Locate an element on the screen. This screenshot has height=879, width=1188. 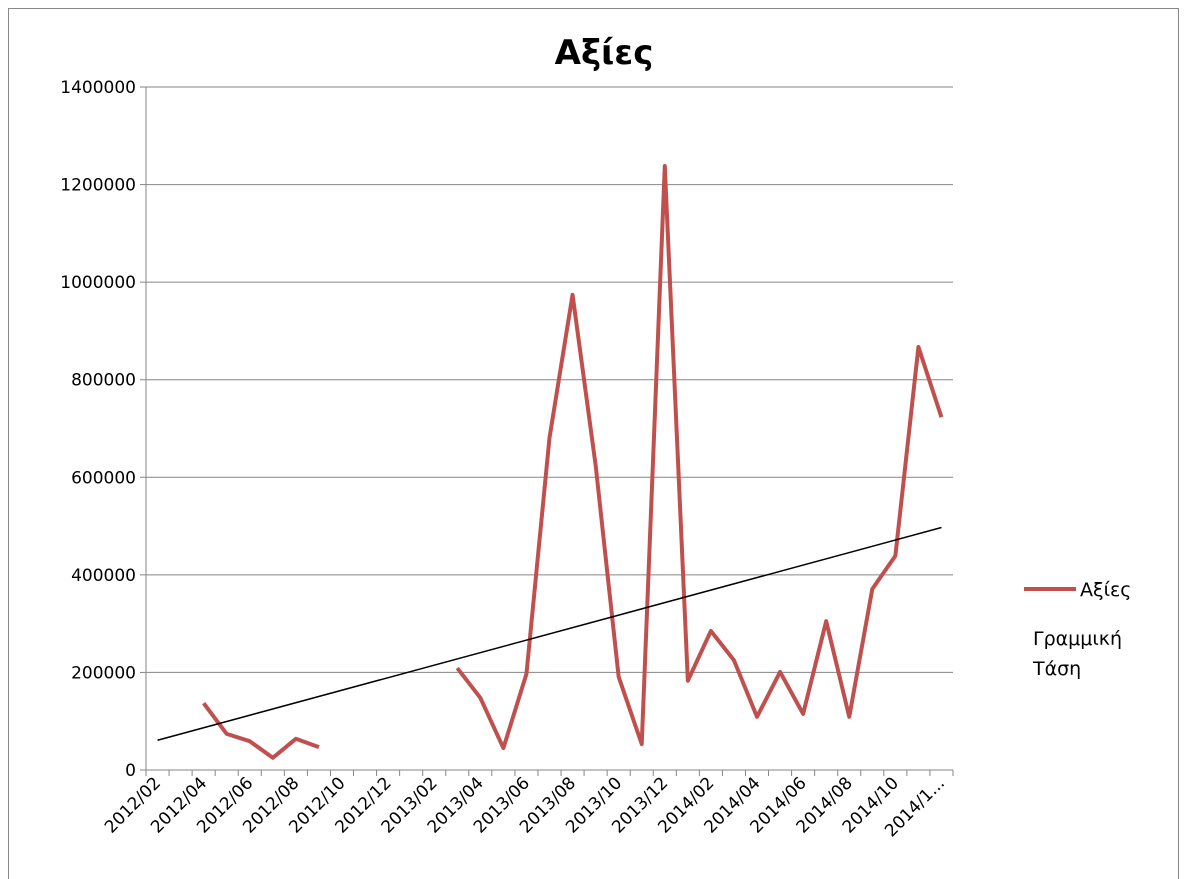
y-tick-label: 1200000 is located at coordinates (98, 186).